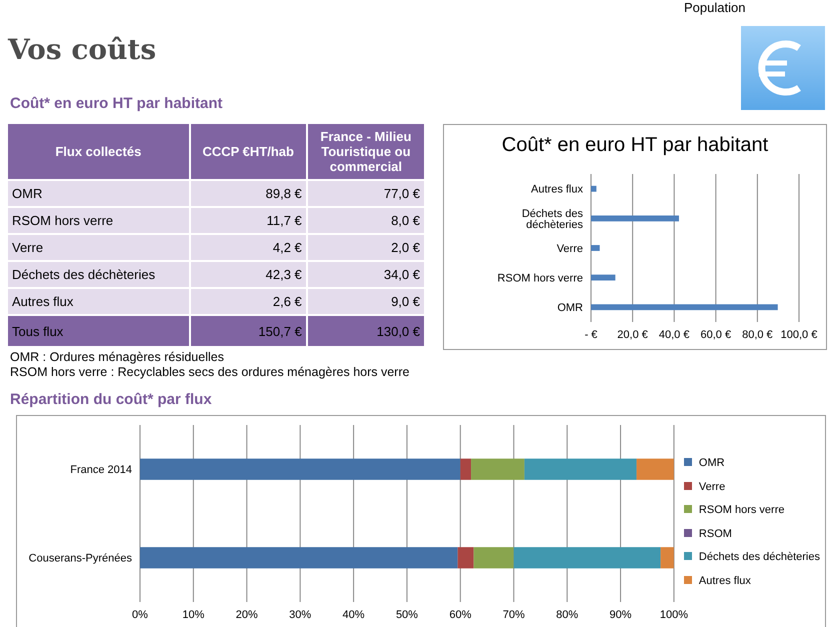 The height and width of the screenshot is (627, 832). I want to click on x-tick-label: 100,0 €, so click(799, 334).